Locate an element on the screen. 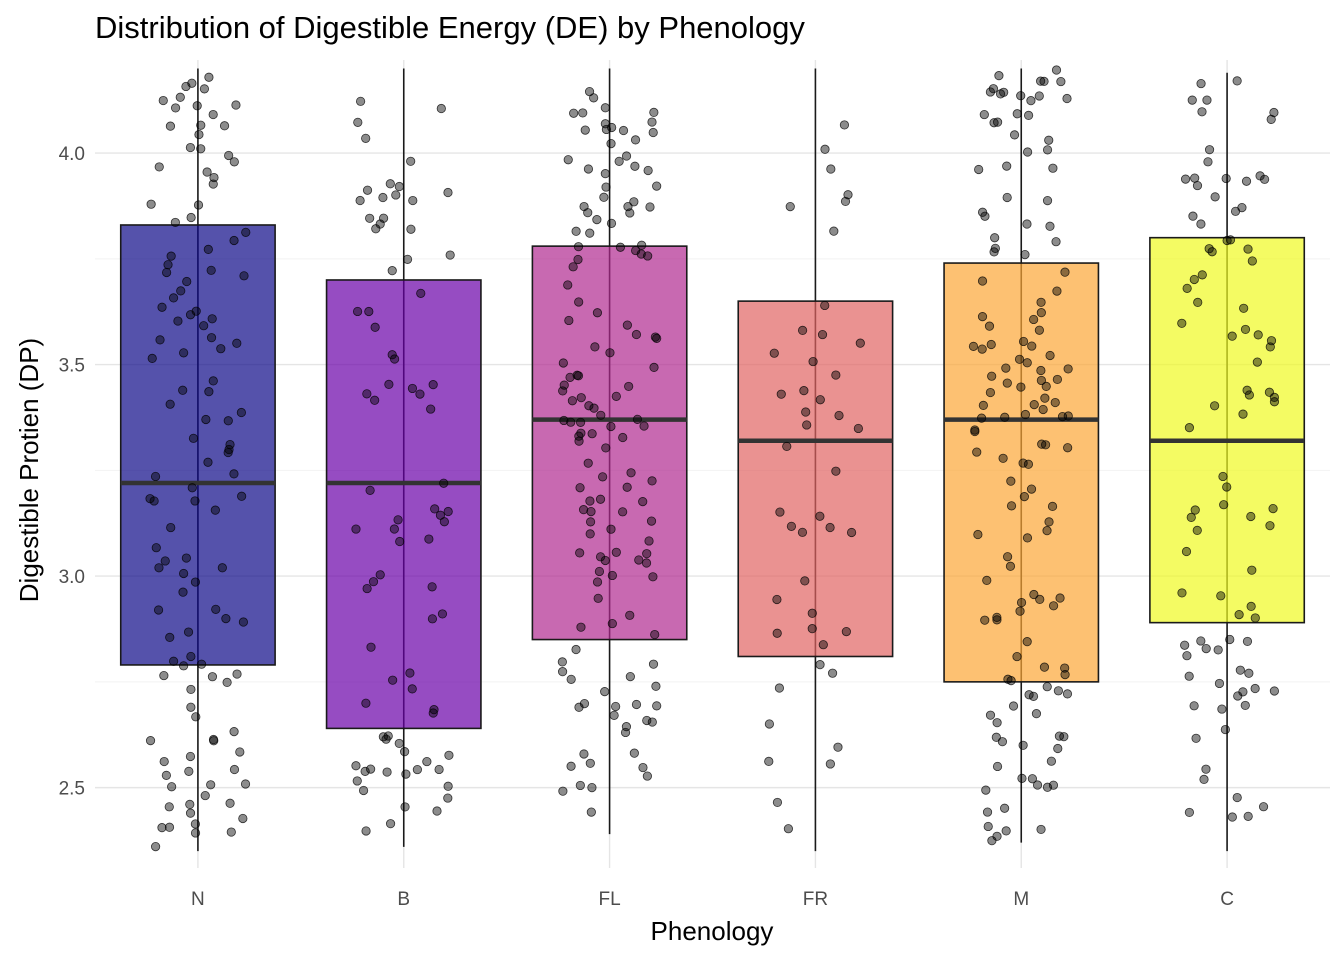 This screenshot has height=960, width=1344. x-axis-label: Phenology is located at coordinates (712, 931).